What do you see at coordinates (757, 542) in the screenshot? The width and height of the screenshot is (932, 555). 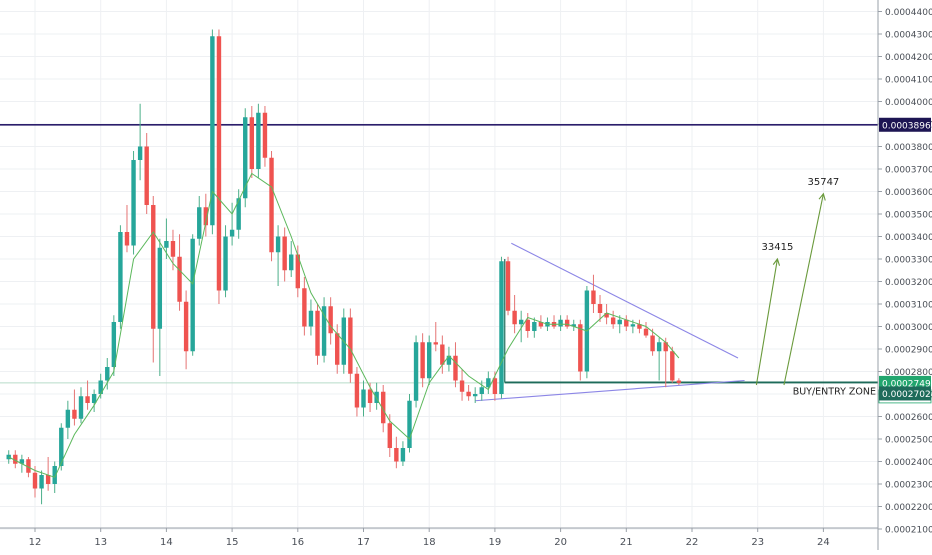 I see `x-tick-label: 23` at bounding box center [757, 542].